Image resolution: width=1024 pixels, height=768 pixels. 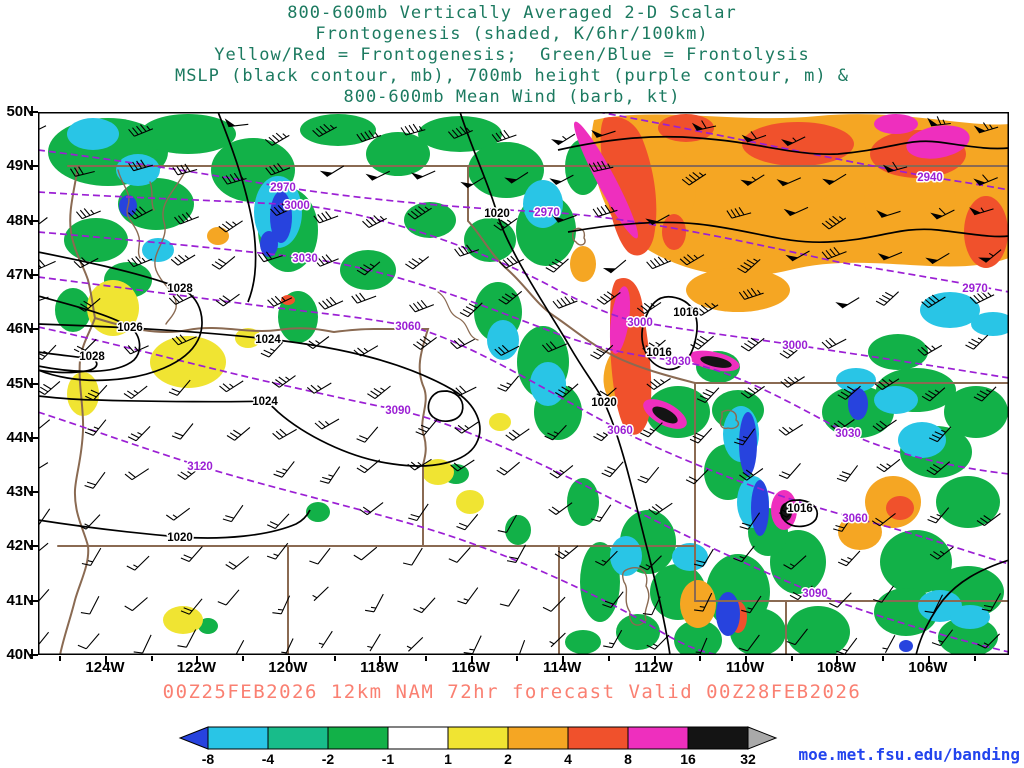 I want to click on lon-axis-label: 120W, so click(x=288, y=667).